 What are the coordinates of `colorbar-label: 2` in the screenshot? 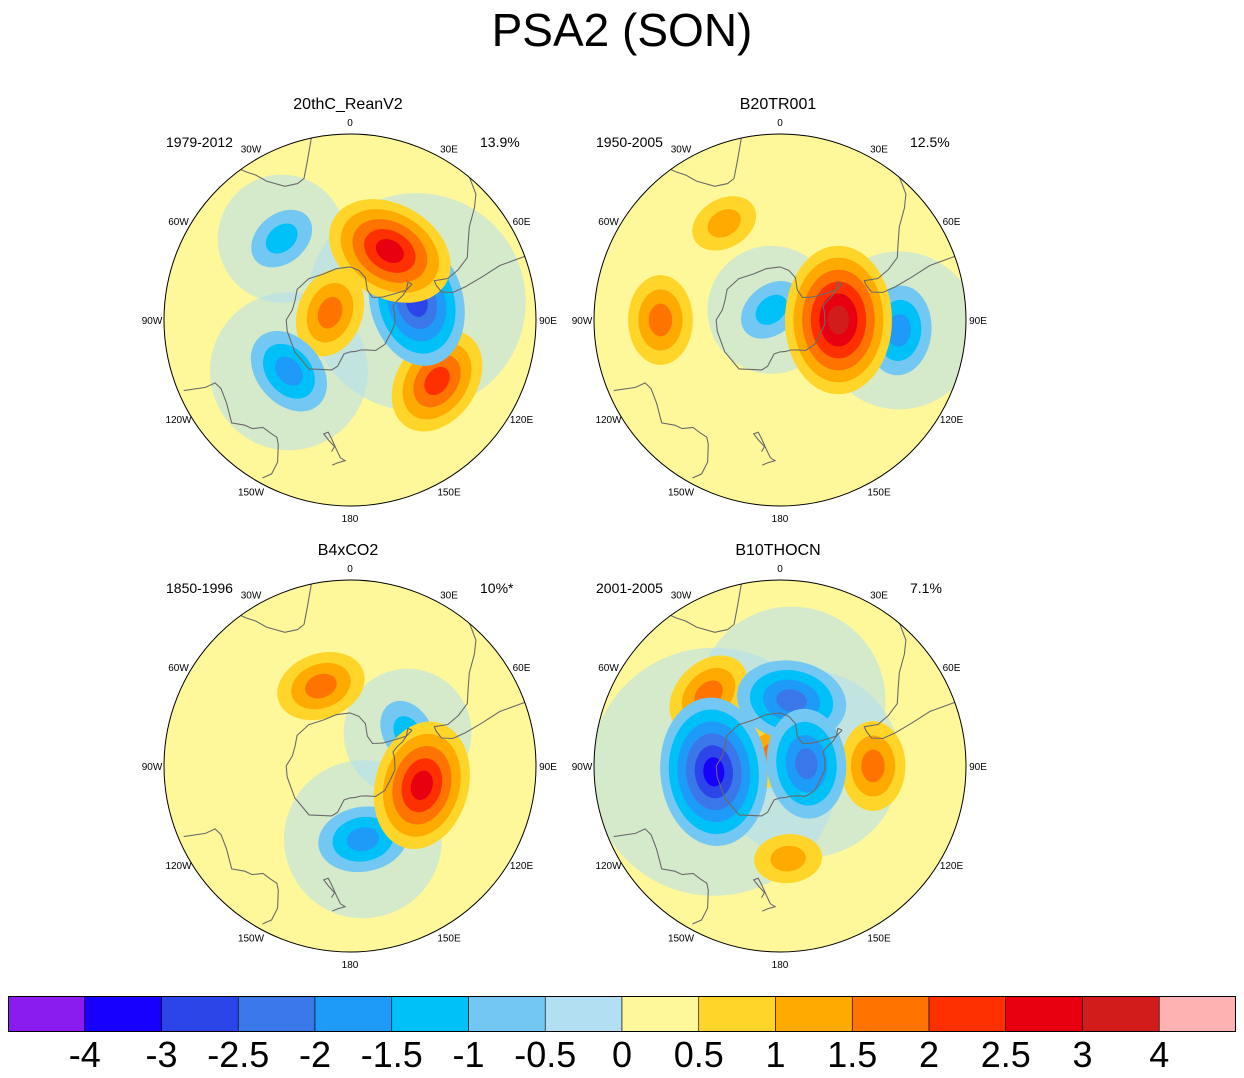 It's located at (929, 1054).